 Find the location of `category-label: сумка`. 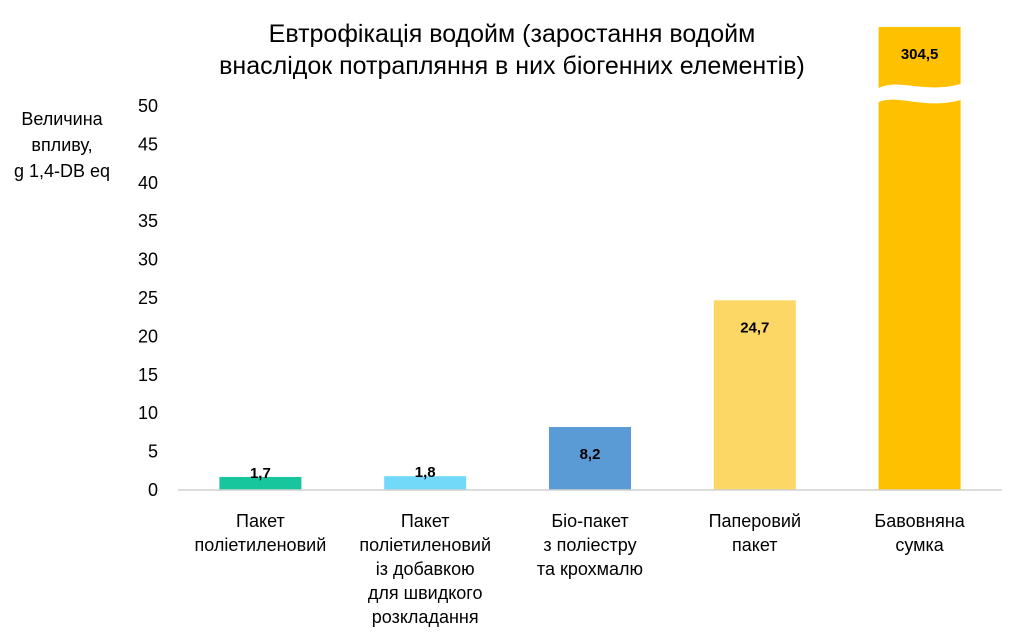

category-label: сумка is located at coordinates (919, 545).